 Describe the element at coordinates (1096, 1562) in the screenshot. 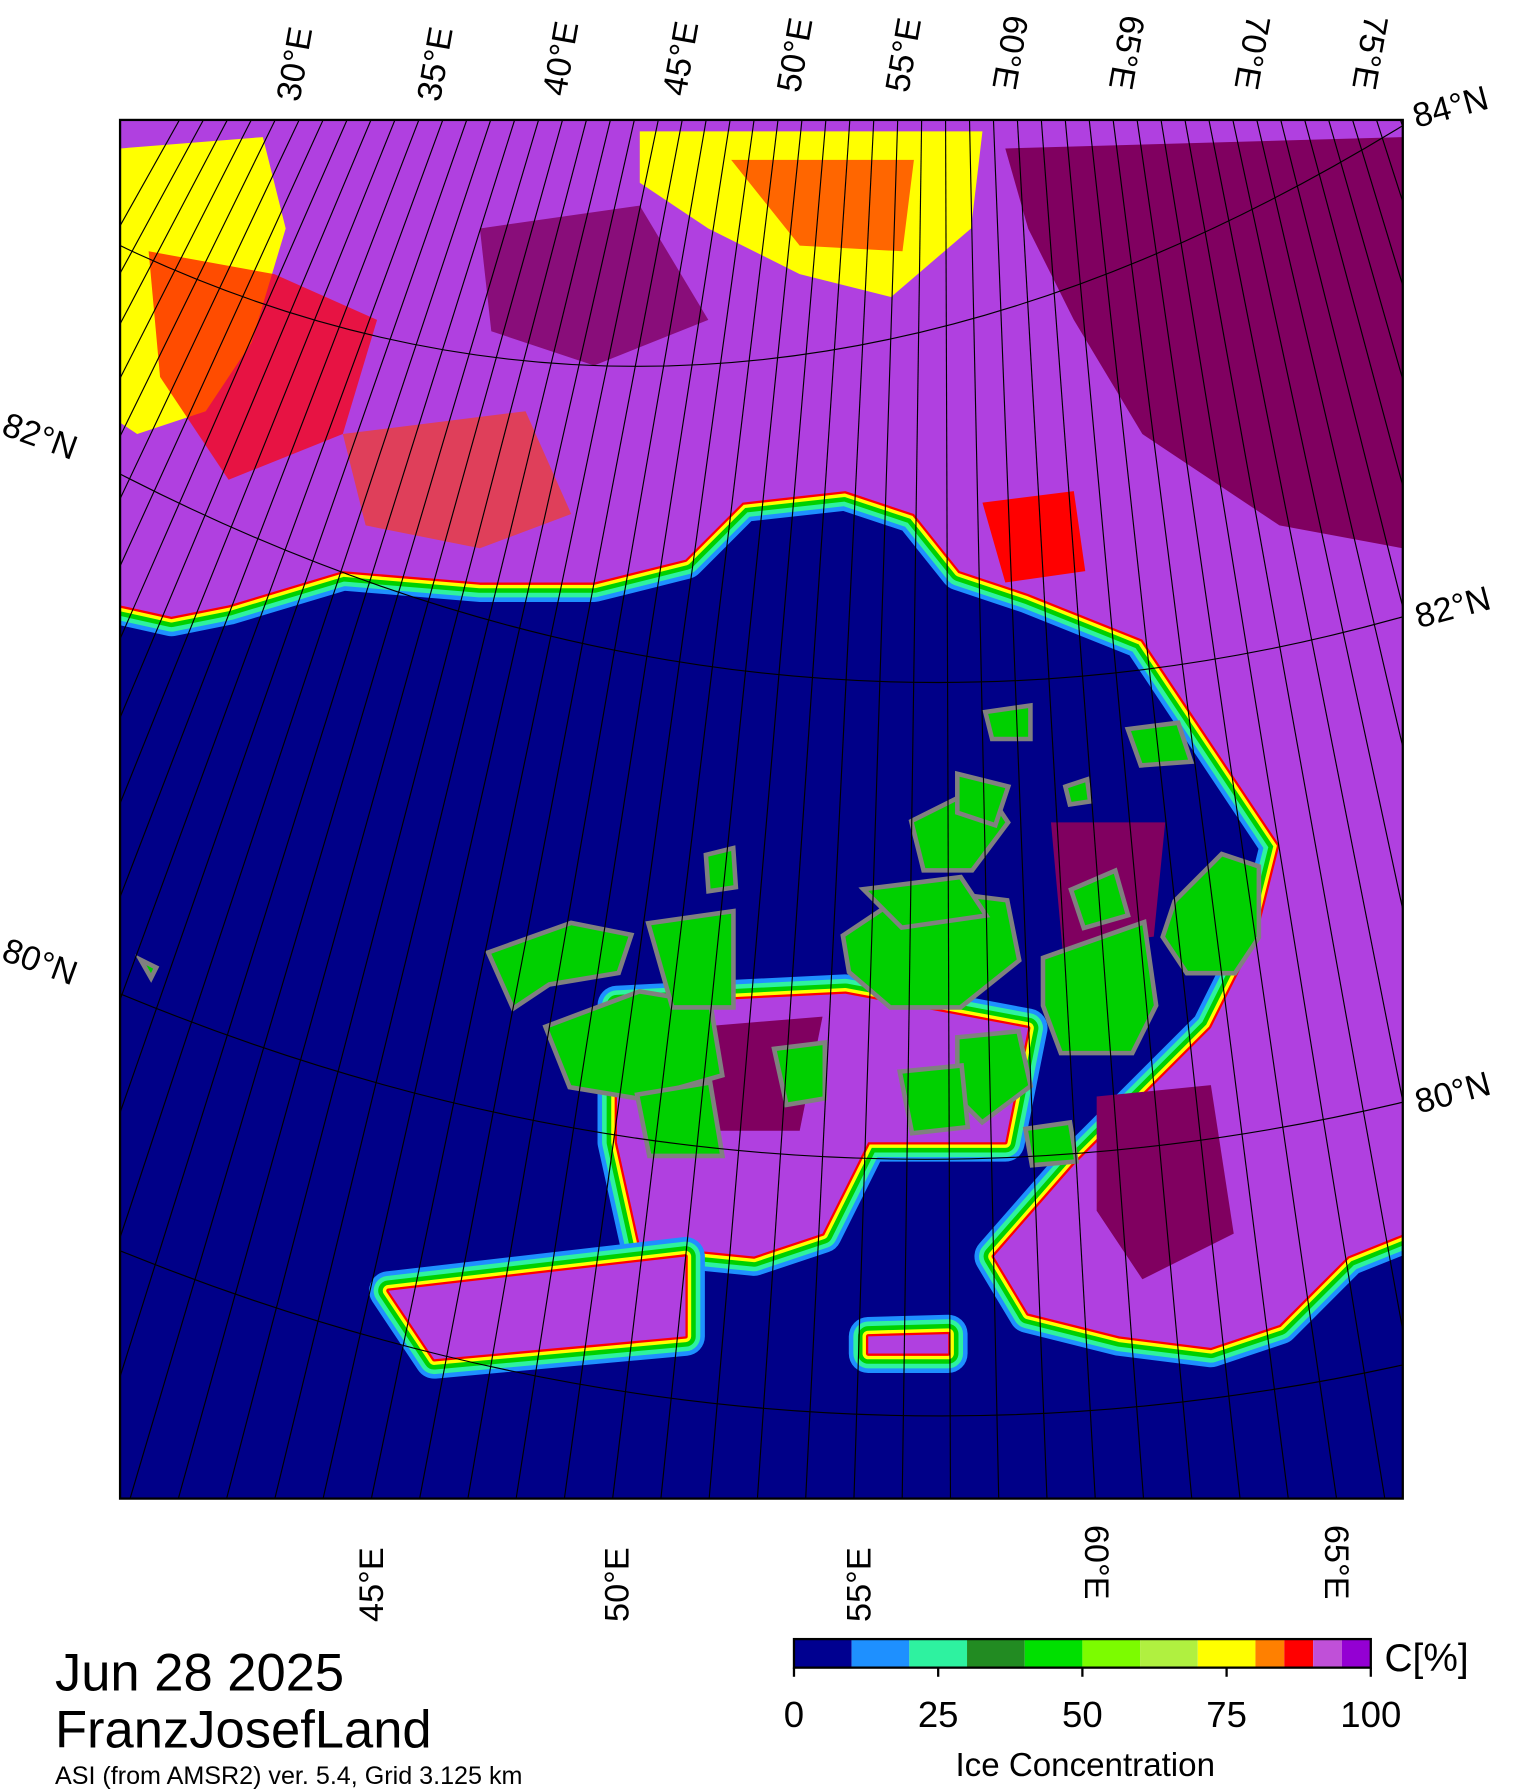

I see `lon-label: 60°E` at that location.